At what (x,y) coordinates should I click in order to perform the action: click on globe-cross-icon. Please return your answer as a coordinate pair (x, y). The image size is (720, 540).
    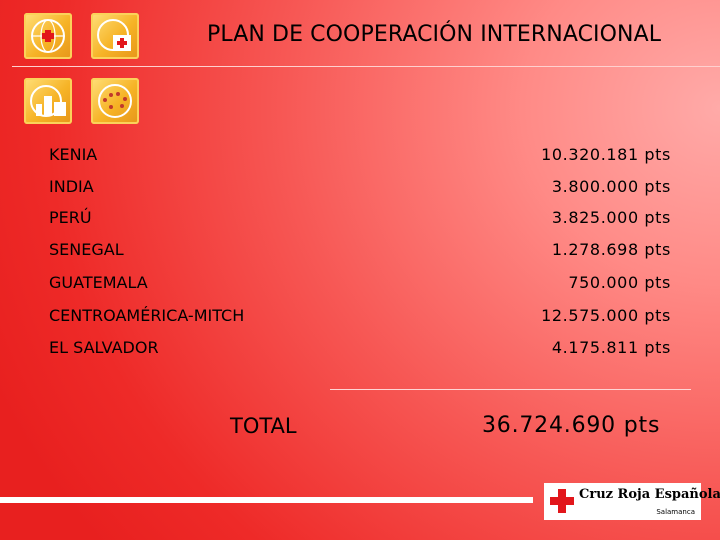
    Looking at the image, I should click on (48, 36).